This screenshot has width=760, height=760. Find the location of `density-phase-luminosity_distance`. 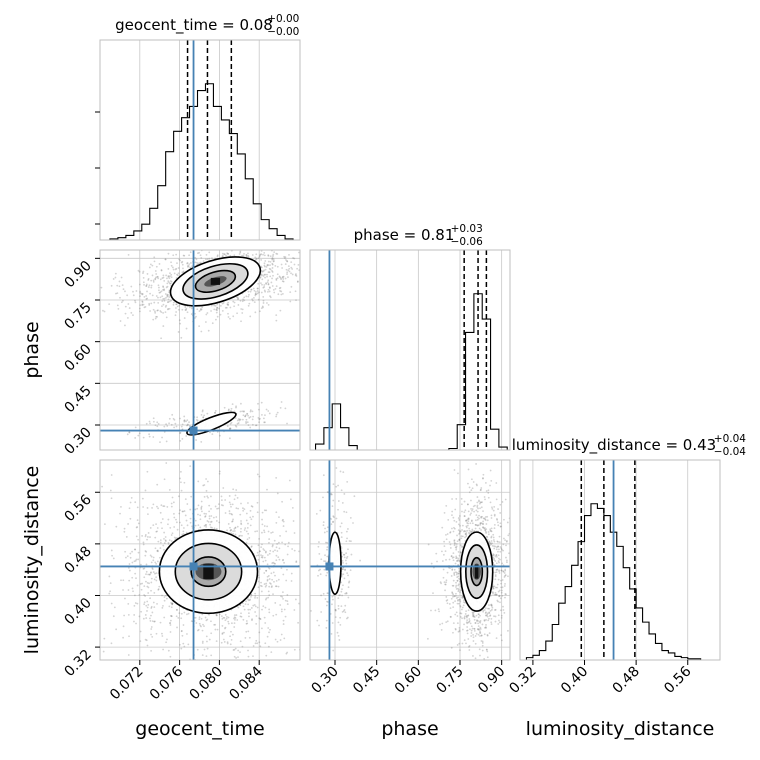

density-phase-luminosity_distance is located at coordinates (410, 560).